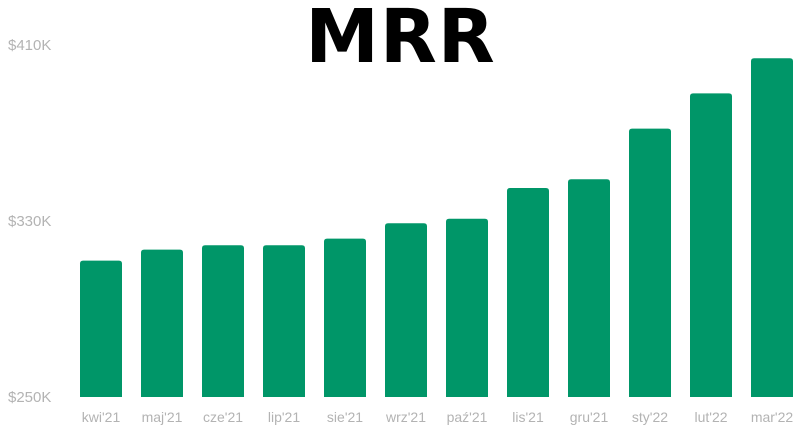  Describe the element at coordinates (345, 417) in the screenshot. I see `x-tick-label: sie'21` at that location.